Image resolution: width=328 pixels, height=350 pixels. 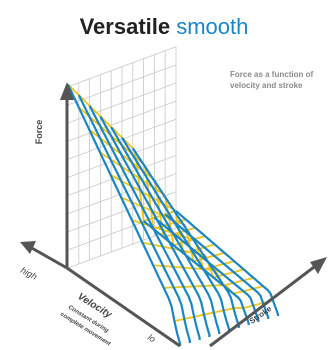 I want to click on stroke-axis-arrow, so click(x=318, y=265).